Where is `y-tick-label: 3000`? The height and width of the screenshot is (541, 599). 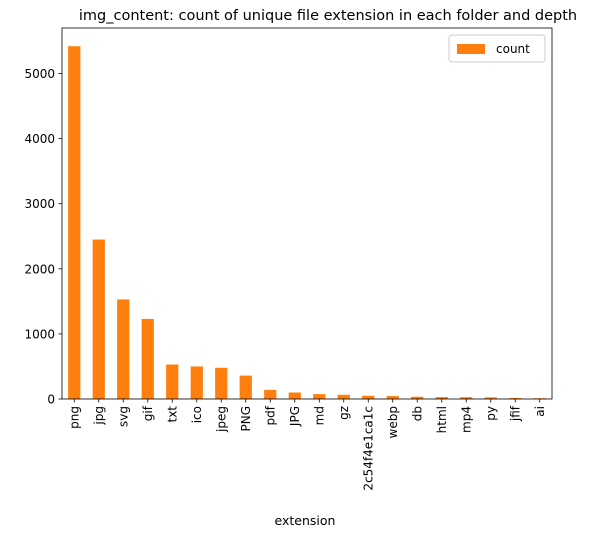 y-tick-label: 3000 is located at coordinates (39, 204).